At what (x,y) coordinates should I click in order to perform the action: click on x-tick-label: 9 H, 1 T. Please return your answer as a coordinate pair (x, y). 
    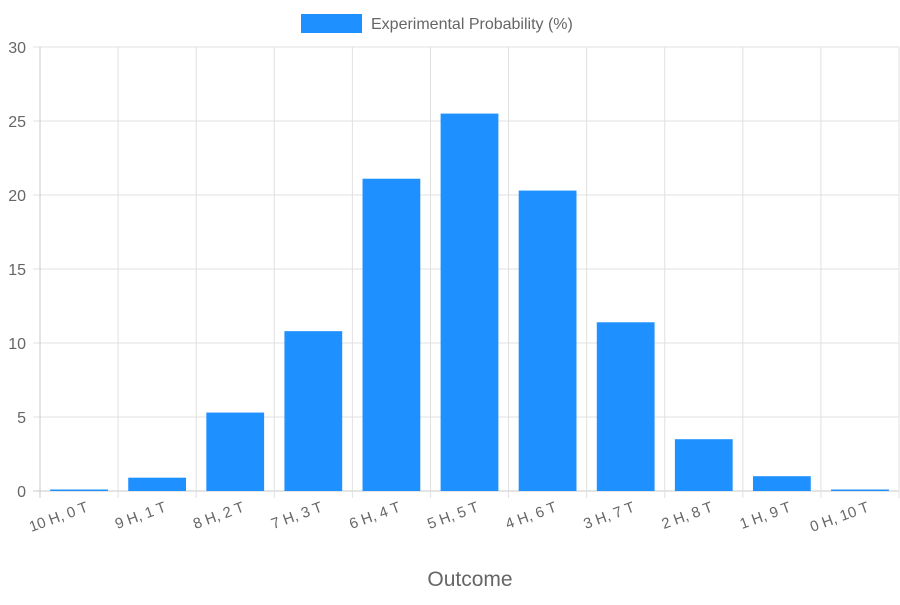
    Looking at the image, I should click on (141, 516).